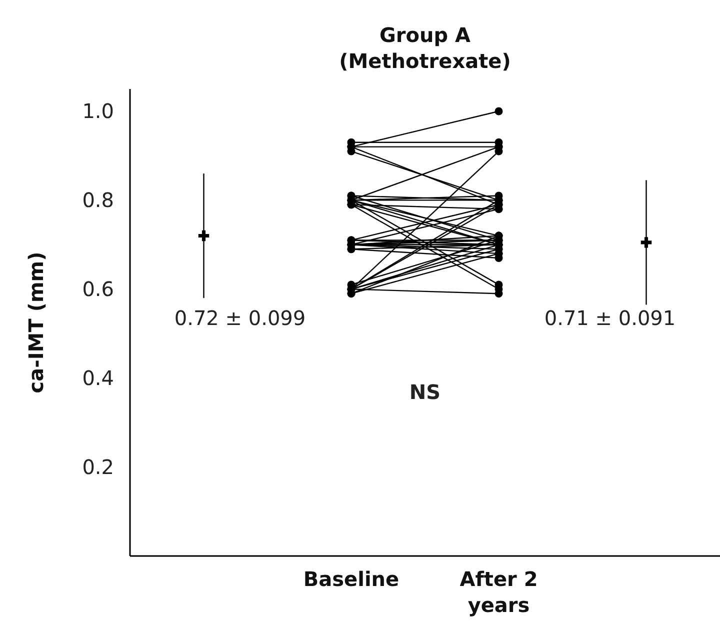  Describe the element at coordinates (98, 467) in the screenshot. I see `y-tick-label: 0.2` at that location.